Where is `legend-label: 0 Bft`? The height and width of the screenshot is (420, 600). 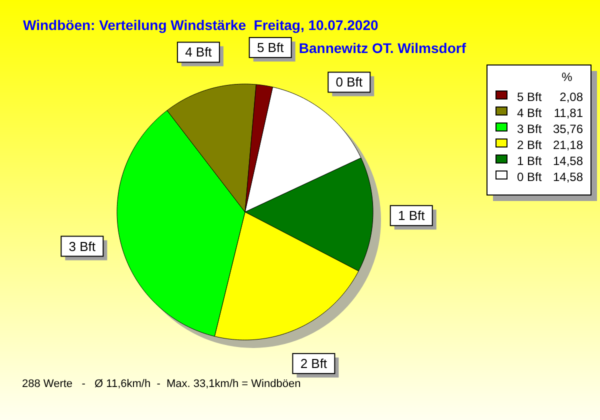
legend-label: 0 Bft is located at coordinates (529, 177).